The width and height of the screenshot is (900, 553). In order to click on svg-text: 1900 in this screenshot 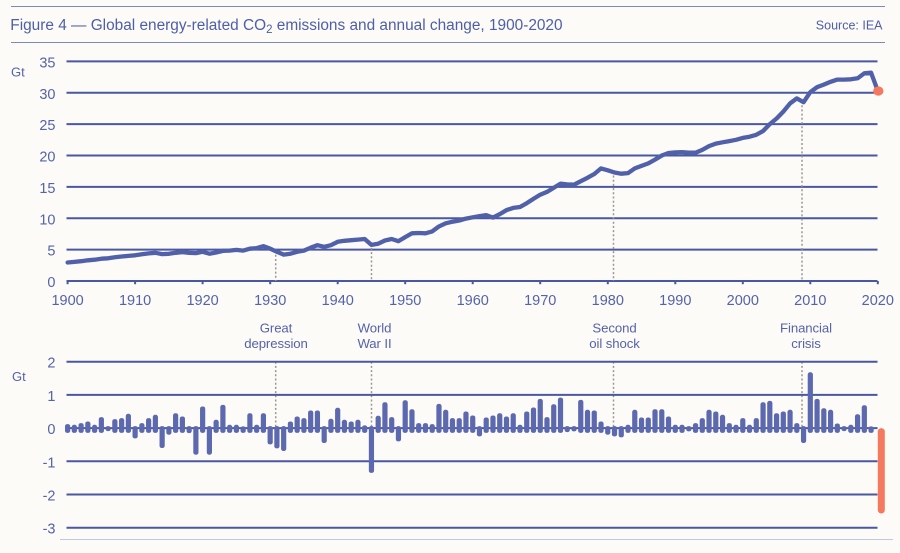, I will do `click(67, 301)`.